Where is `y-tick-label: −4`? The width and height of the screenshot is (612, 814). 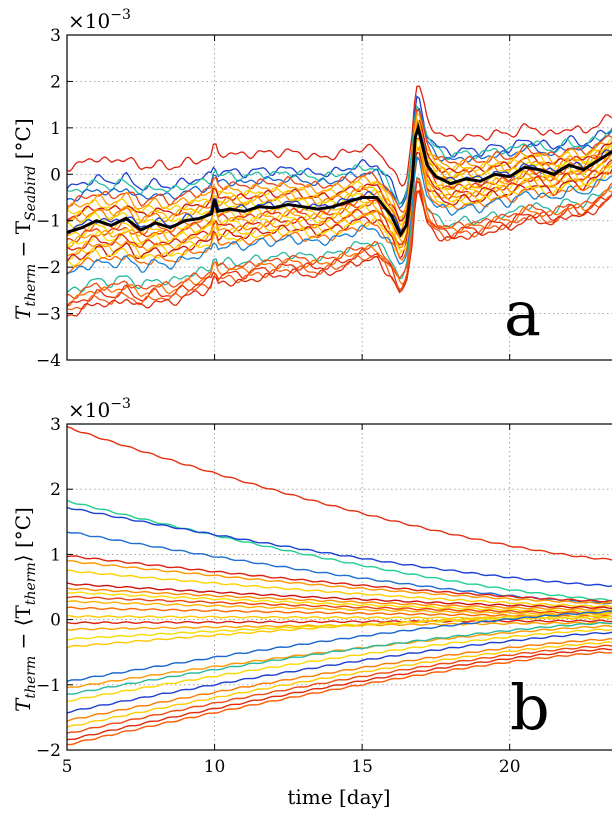
y-tick-label: −4 is located at coordinates (48, 361).